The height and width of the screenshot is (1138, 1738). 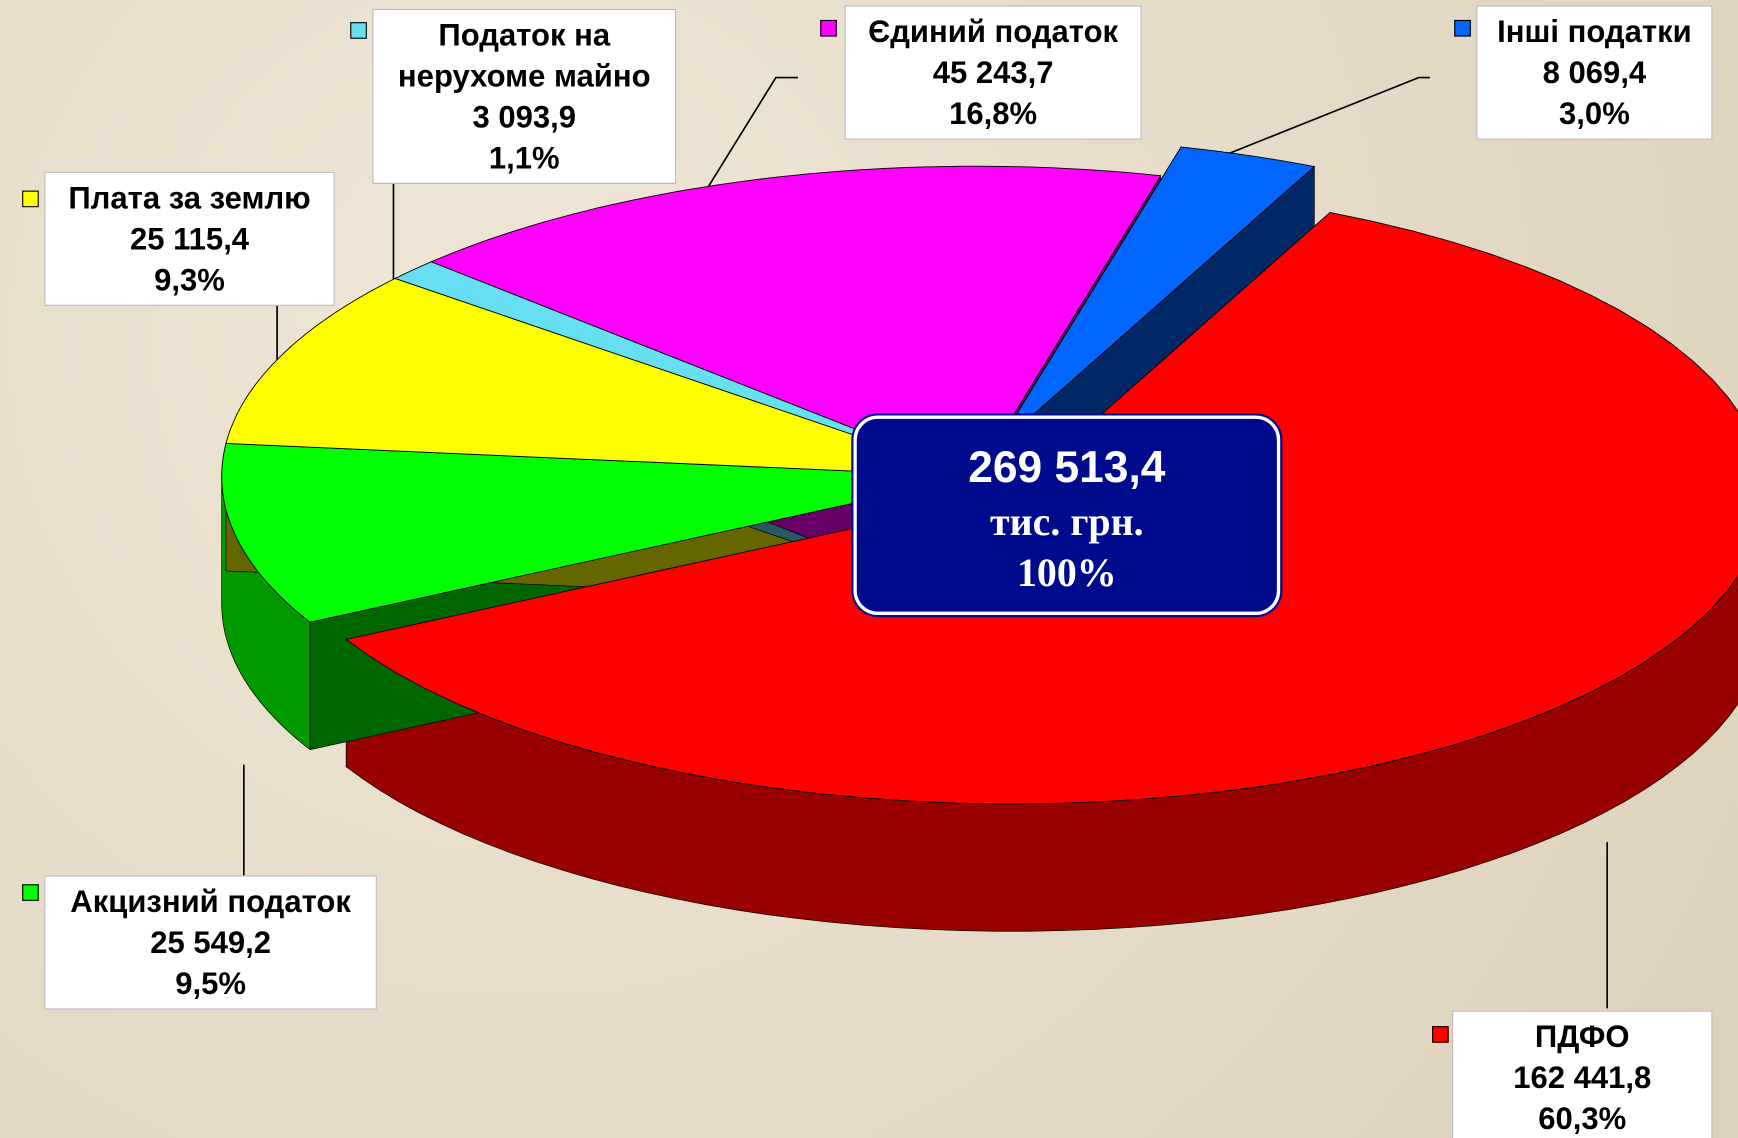 I want to click on percent-label: 60,3%, so click(x=1582, y=1118).